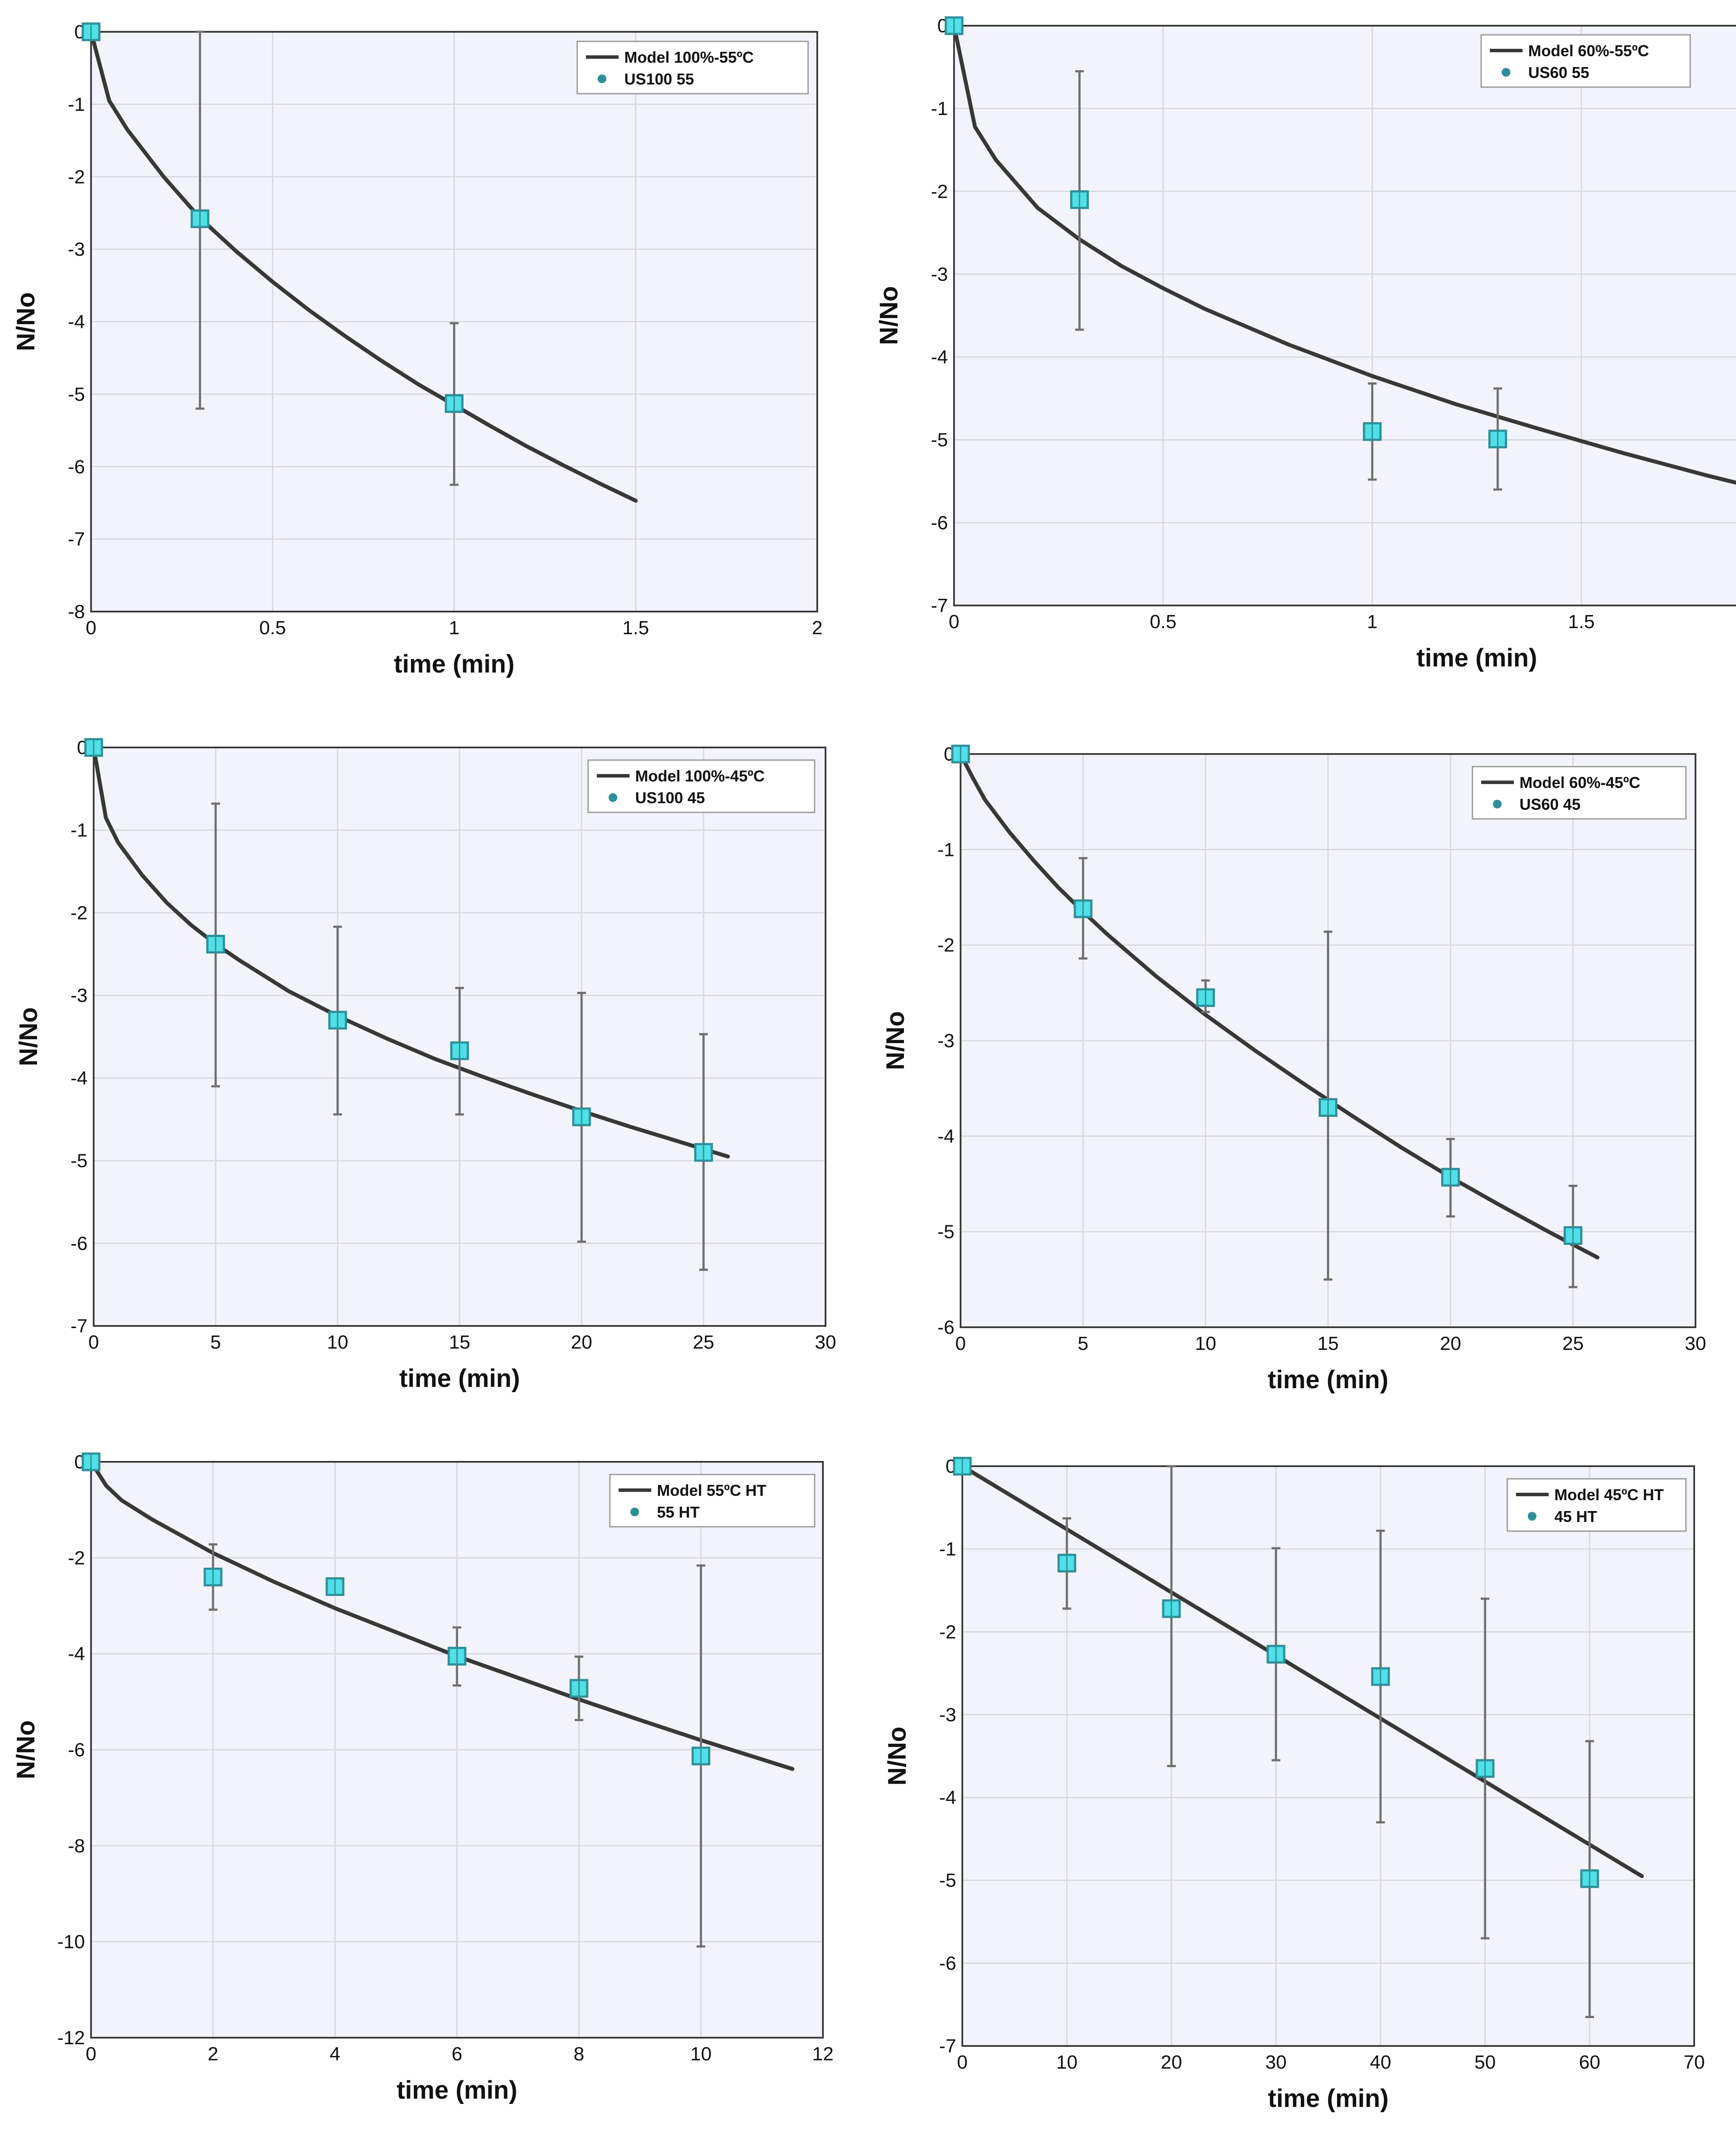  I want to click on legend: Model 60%-55ºC US60 55, so click(1585, 61).